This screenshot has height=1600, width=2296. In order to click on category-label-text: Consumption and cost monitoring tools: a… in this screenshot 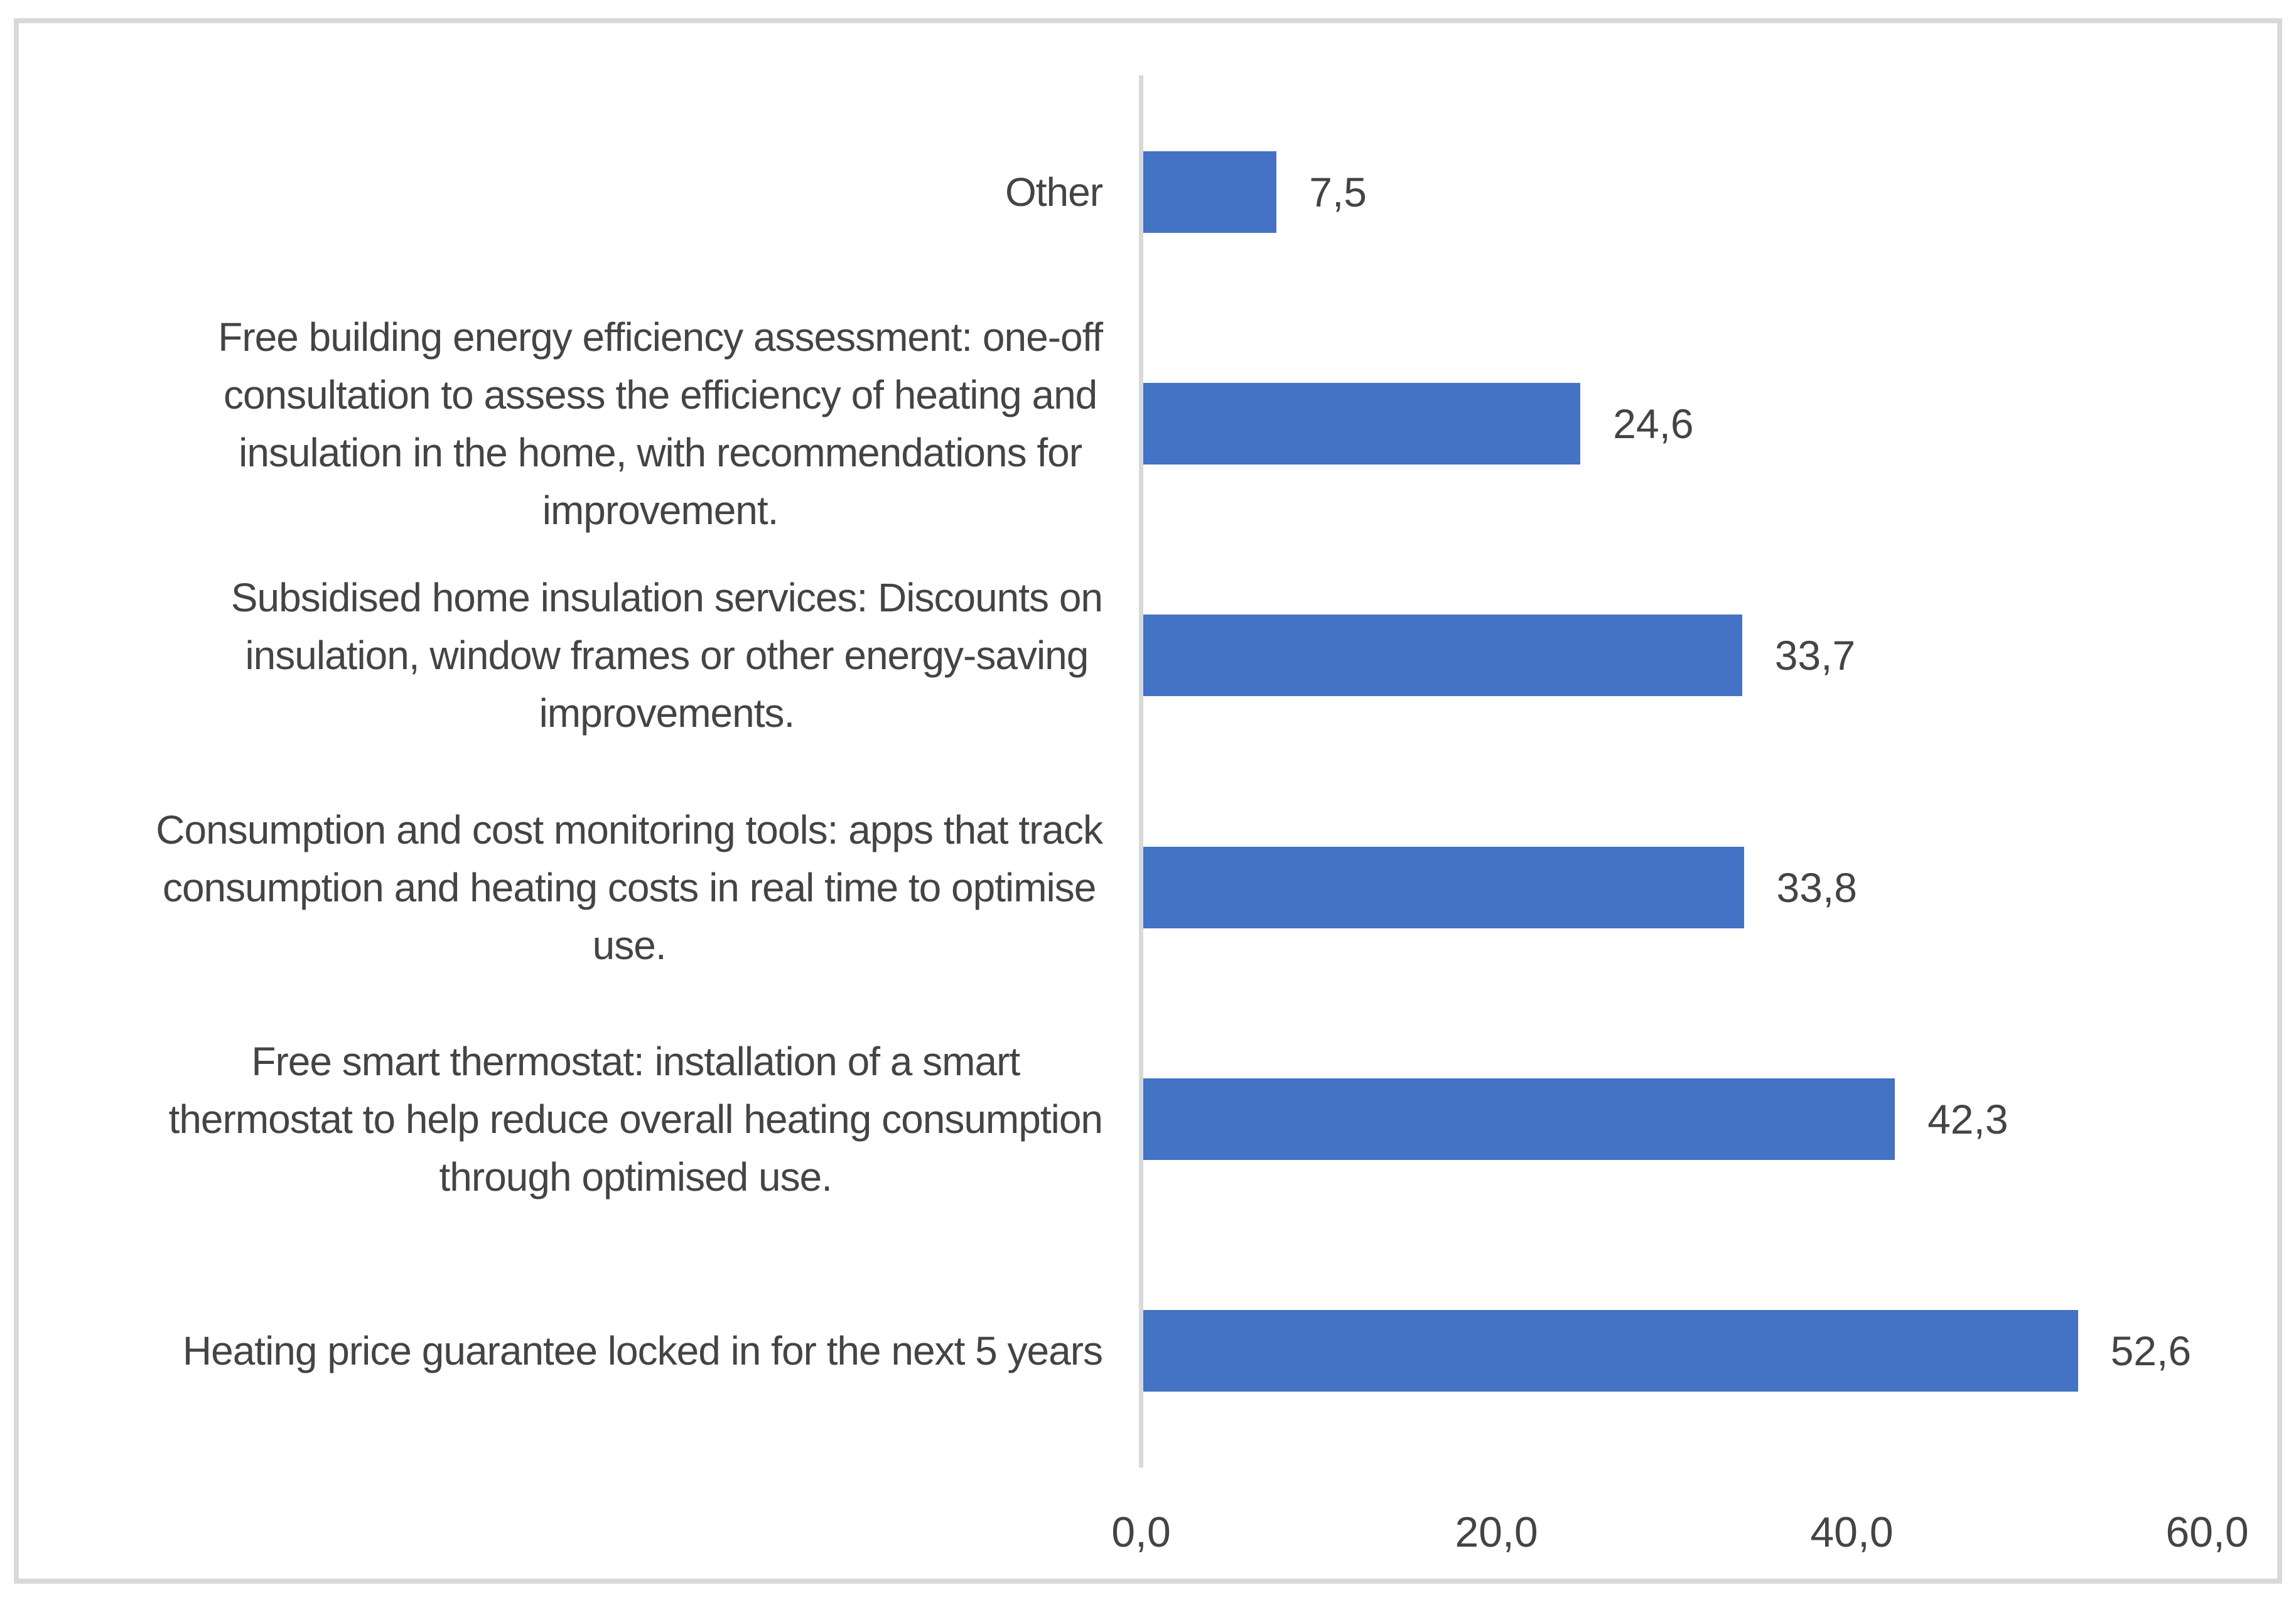, I will do `click(630, 887)`.